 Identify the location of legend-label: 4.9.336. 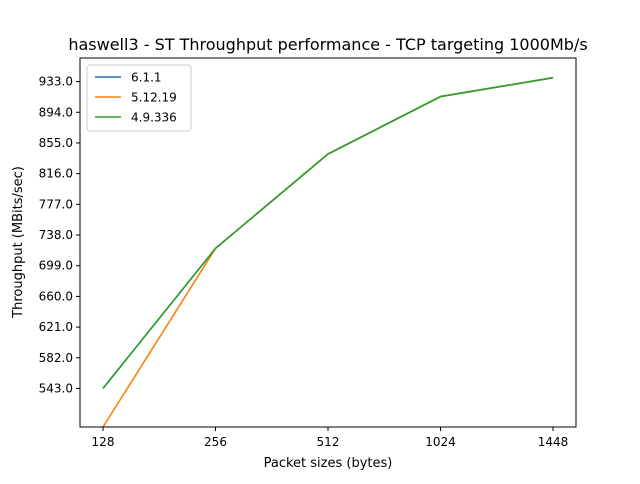
(154, 118).